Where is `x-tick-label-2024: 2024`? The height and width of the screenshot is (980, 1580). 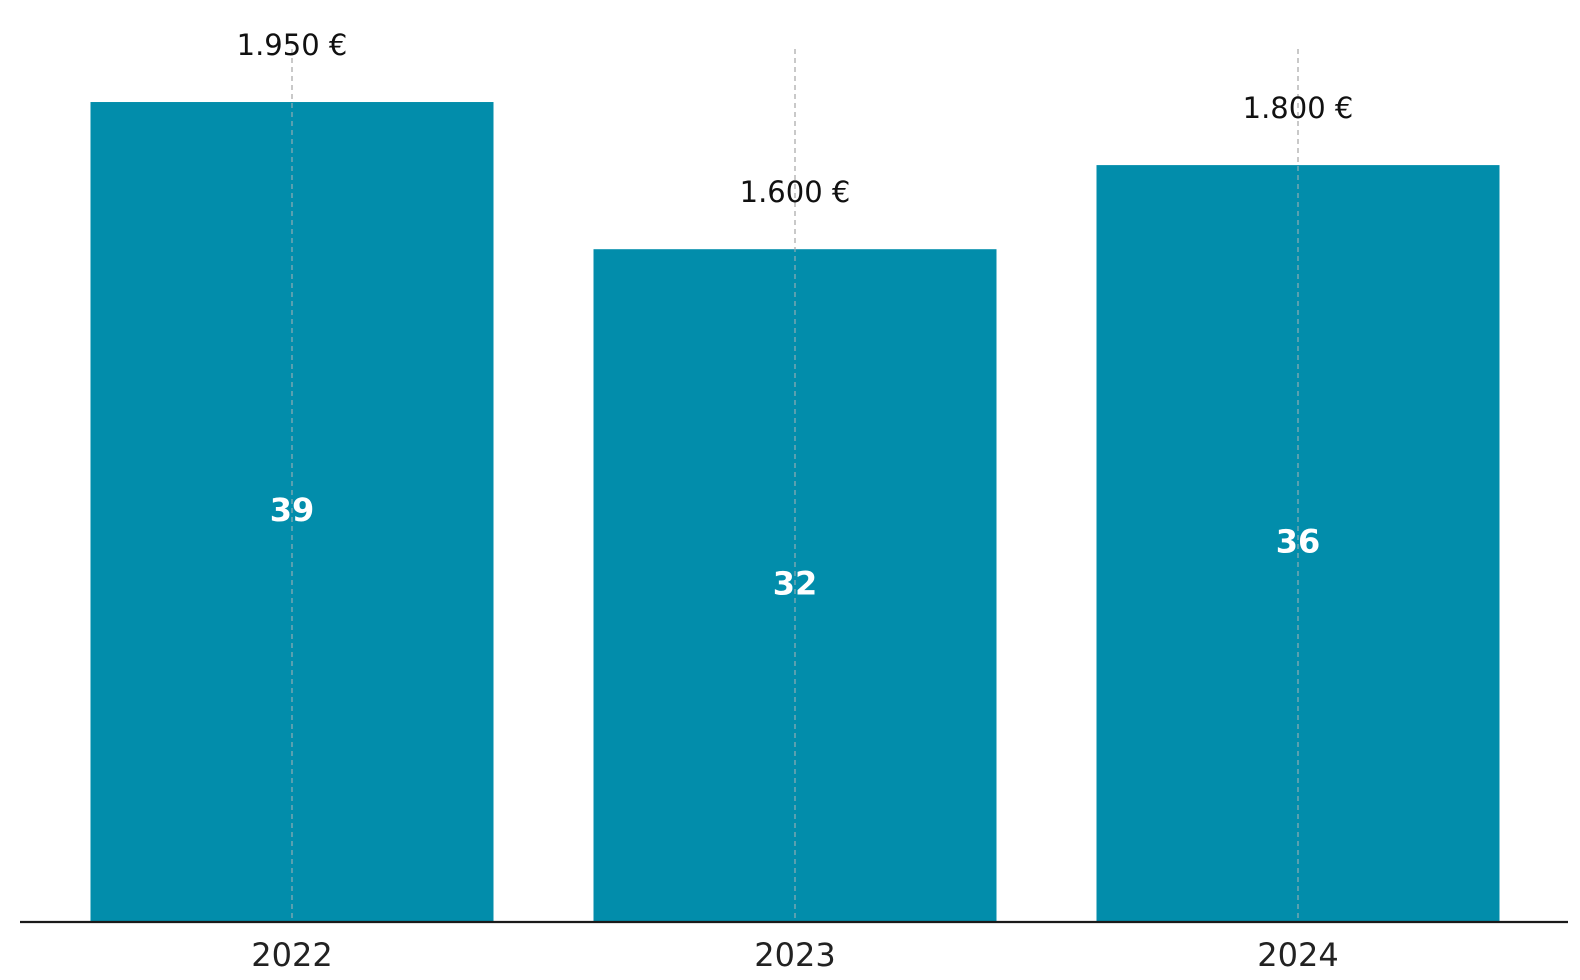 x-tick-label-2024: 2024 is located at coordinates (1297, 955).